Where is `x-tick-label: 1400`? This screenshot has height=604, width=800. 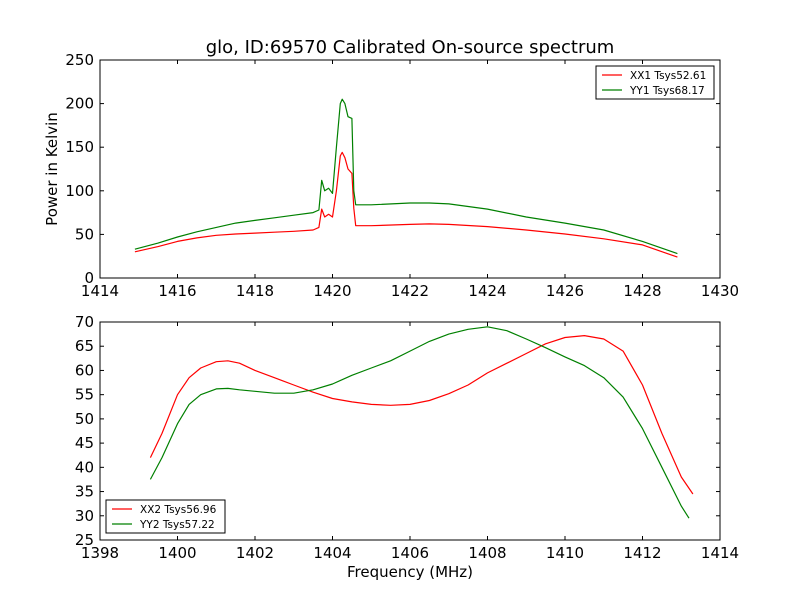
x-tick-label: 1400 is located at coordinates (177, 553).